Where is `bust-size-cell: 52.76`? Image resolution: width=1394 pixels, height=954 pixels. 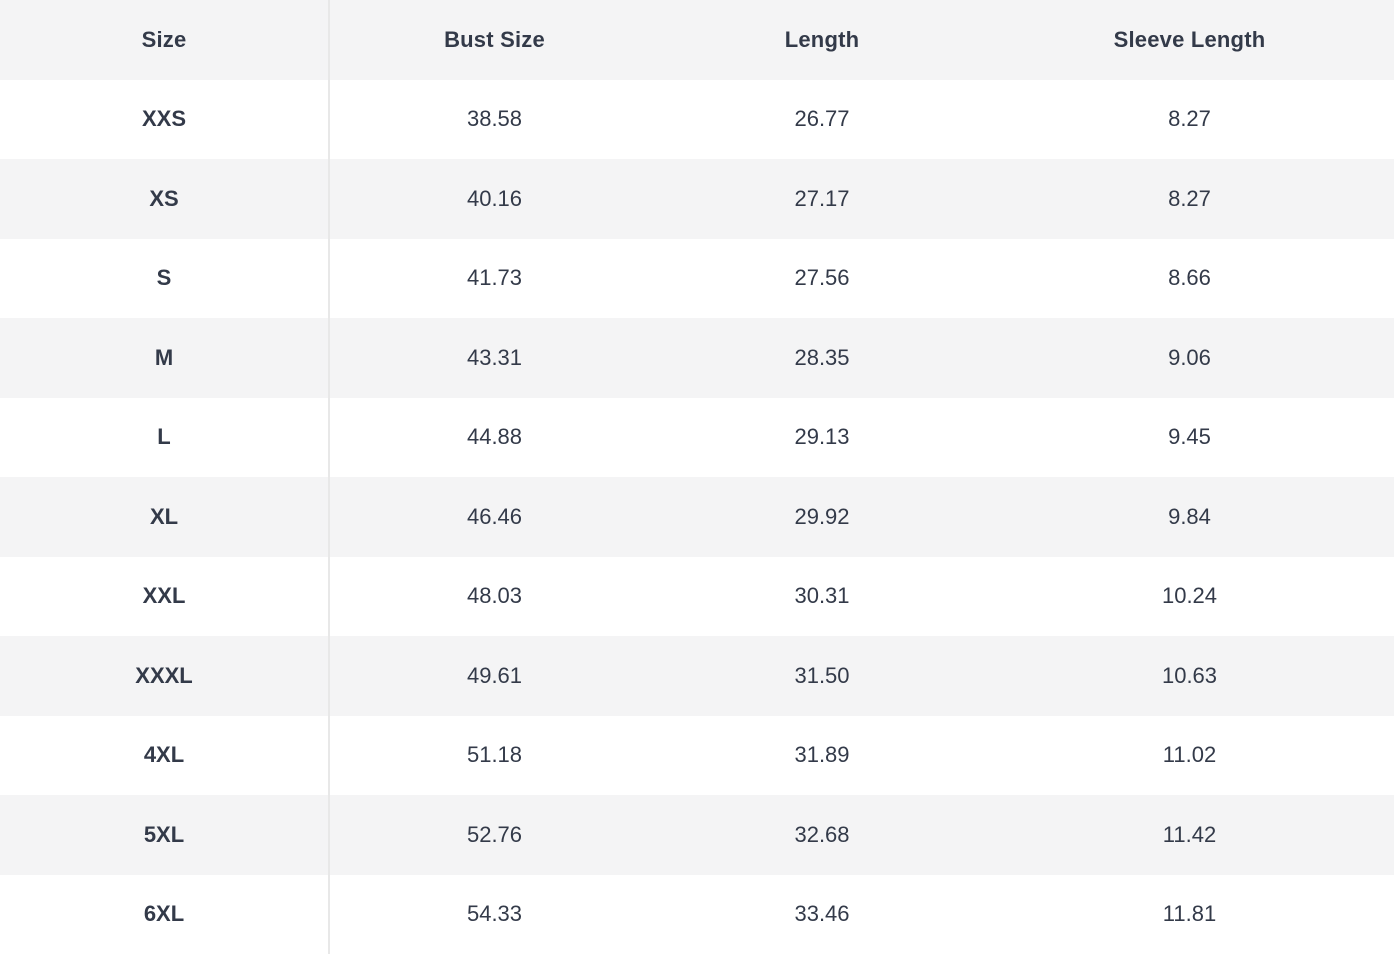
bust-size-cell: 52.76 is located at coordinates (494, 834).